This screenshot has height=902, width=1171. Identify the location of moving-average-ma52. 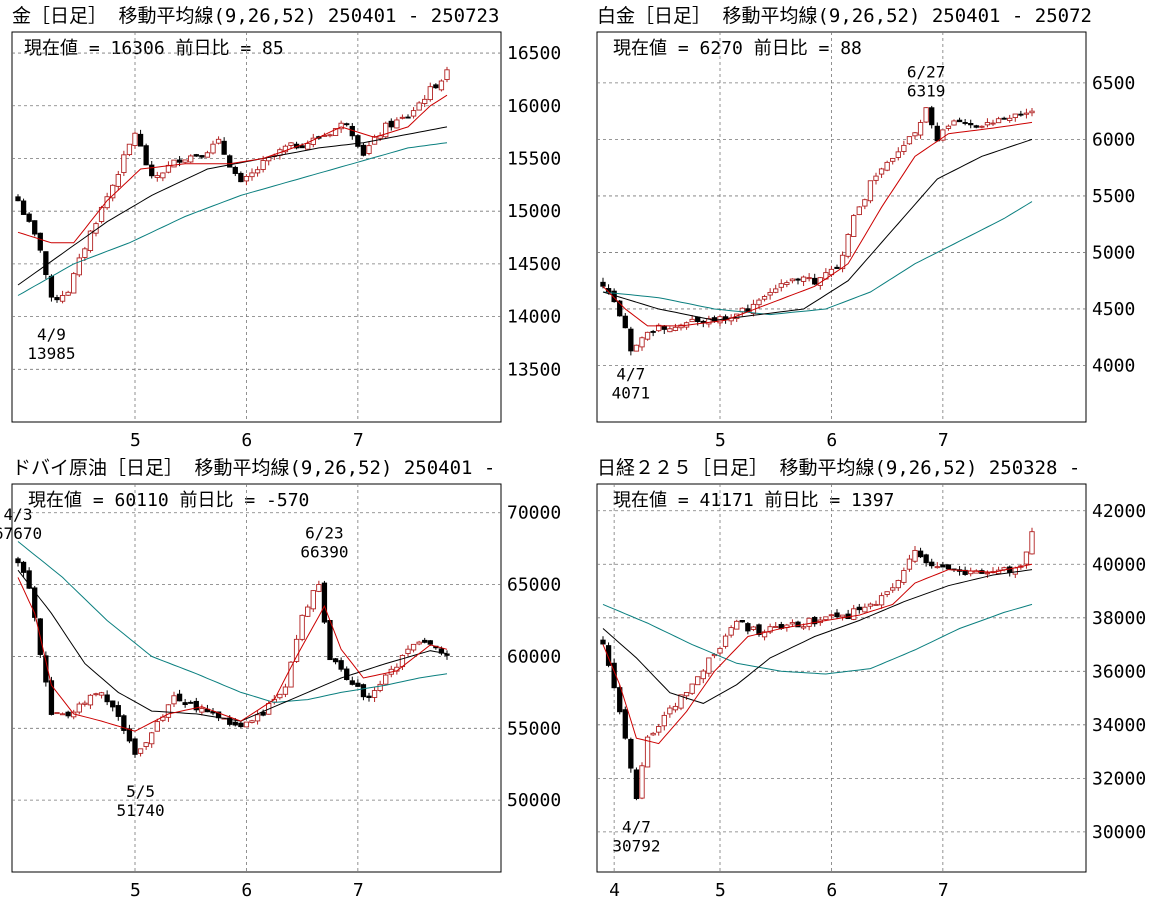
(817, 258).